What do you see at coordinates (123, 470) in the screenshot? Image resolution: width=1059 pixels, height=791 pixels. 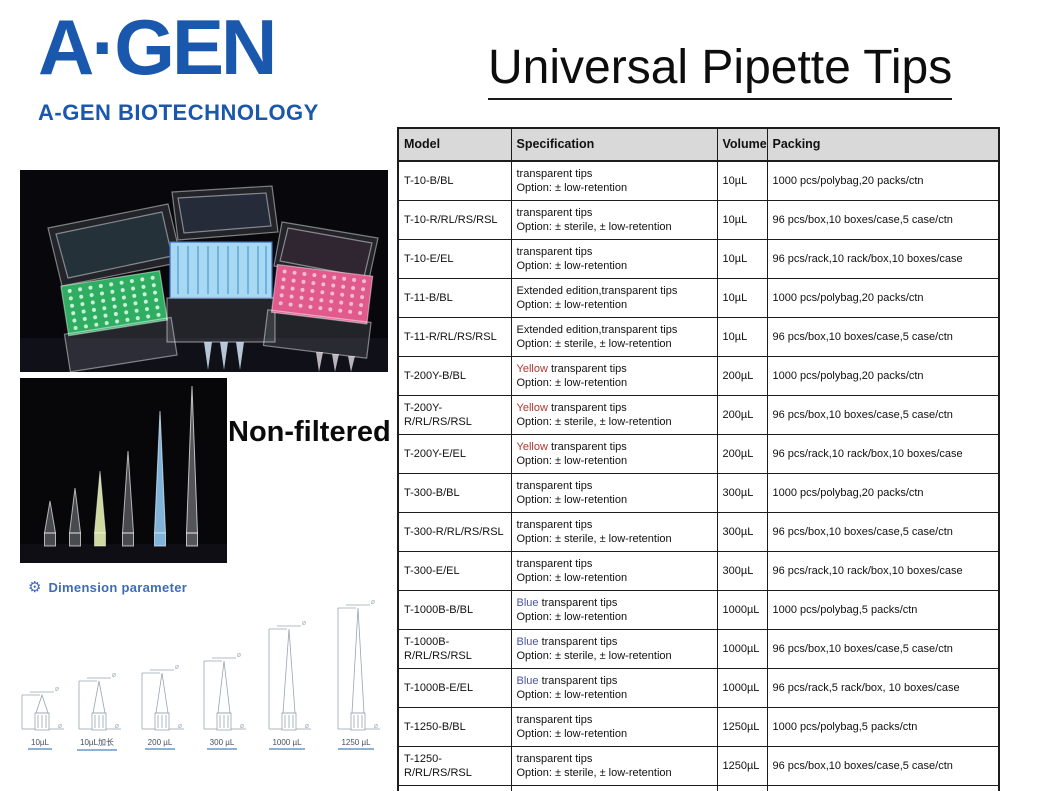 I see `assorted-tips-photo` at bounding box center [123, 470].